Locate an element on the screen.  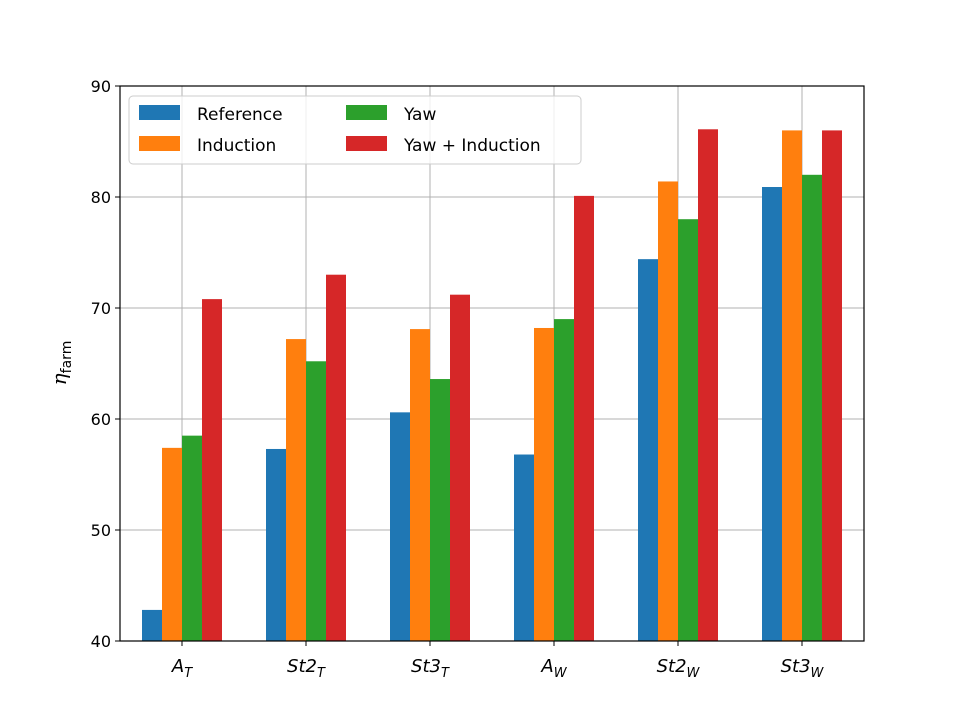
x-tick-label: St3W is located at coordinates (803, 668).